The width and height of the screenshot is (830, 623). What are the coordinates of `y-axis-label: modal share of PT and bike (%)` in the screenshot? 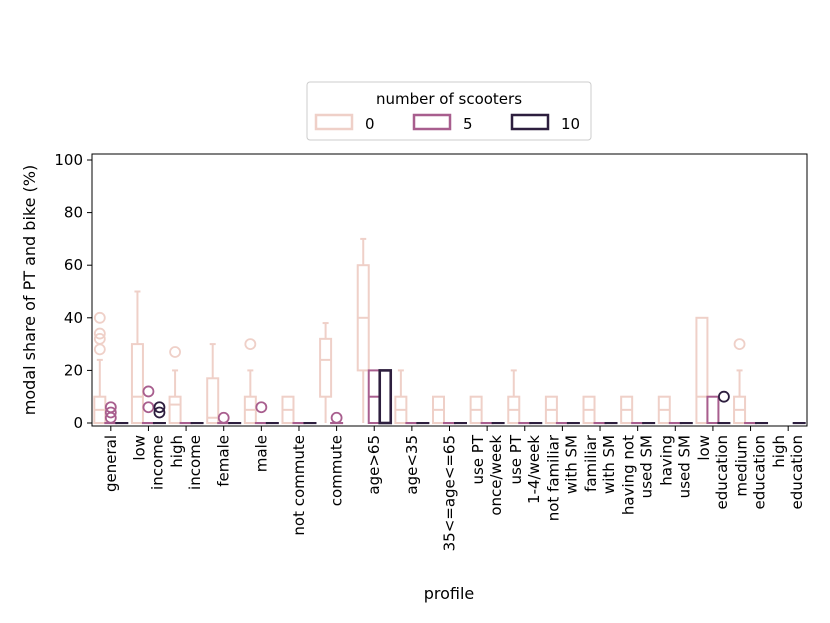 It's located at (29, 290).